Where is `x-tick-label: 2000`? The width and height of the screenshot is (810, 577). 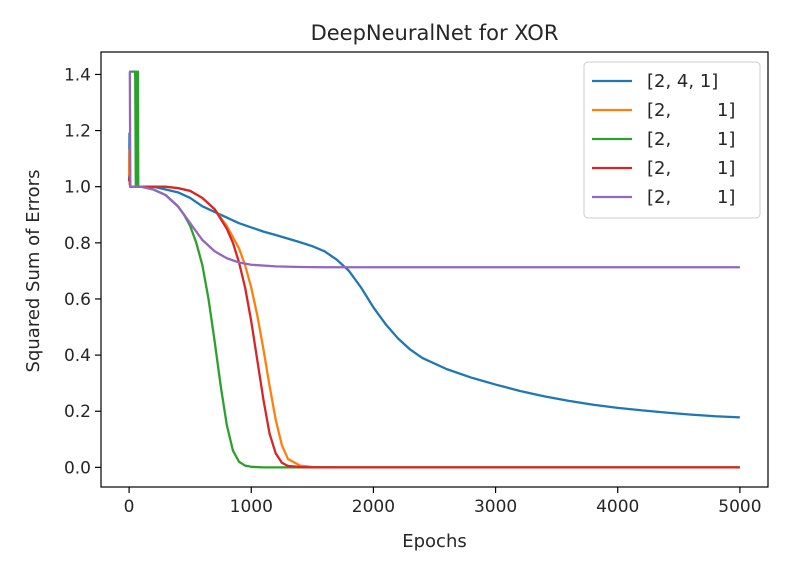
x-tick-label: 2000 is located at coordinates (373, 507).